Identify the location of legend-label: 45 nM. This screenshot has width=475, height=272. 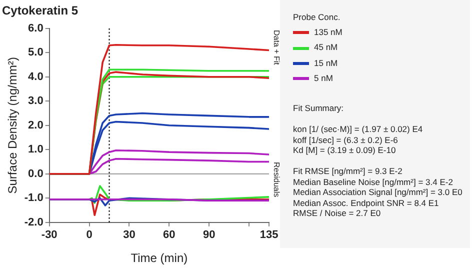
(326, 47).